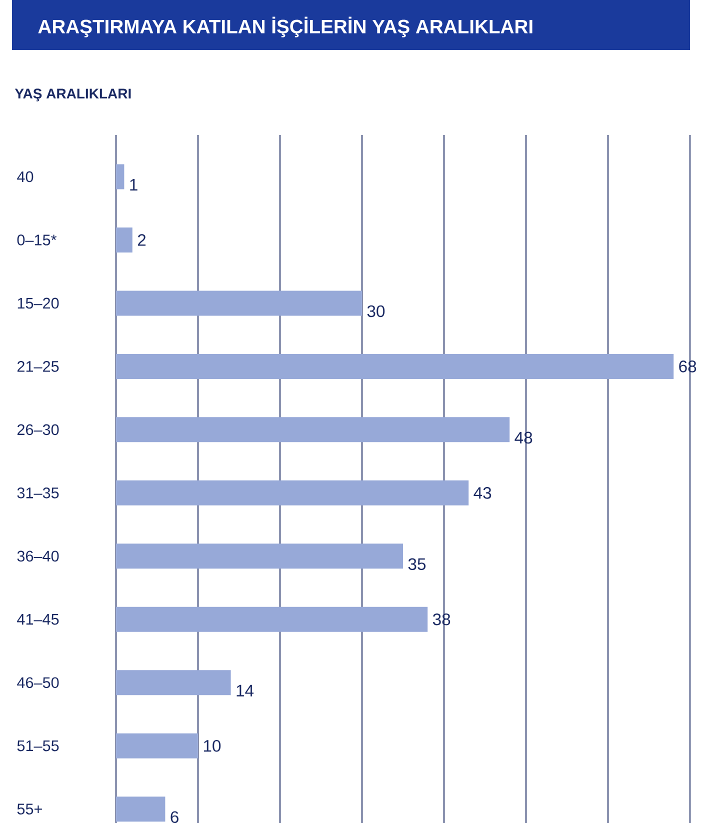 Image resolution: width=713 pixels, height=823 pixels. I want to click on data-label: 43, so click(483, 493).